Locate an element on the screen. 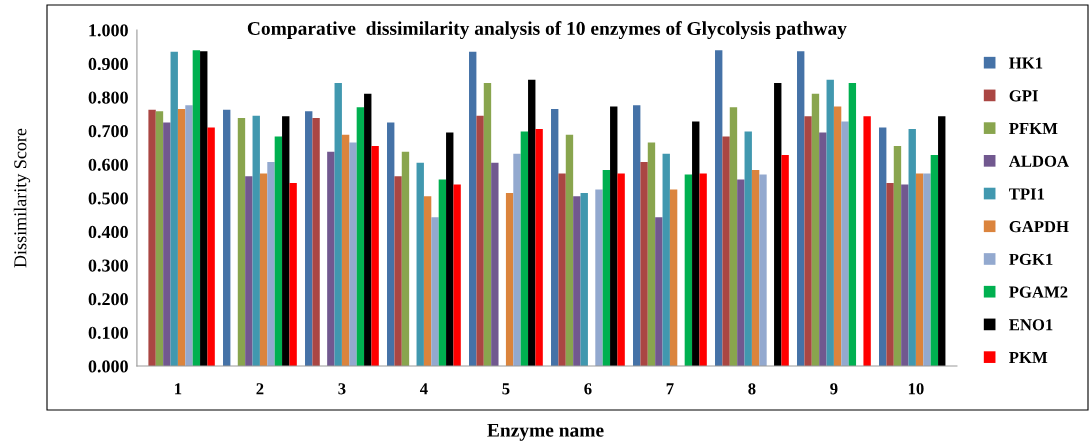 This screenshot has width=1091, height=441. y-tick-label: 0.200 is located at coordinates (108, 299).